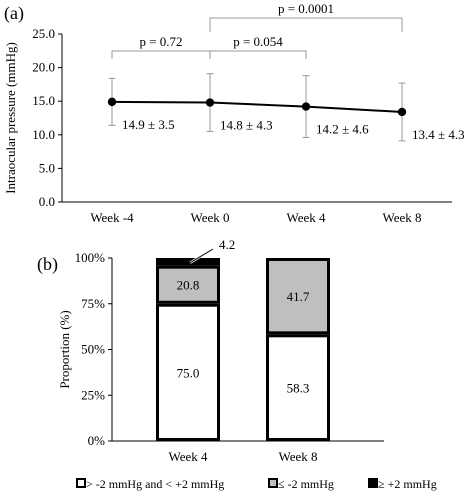  Describe the element at coordinates (209, 217) in the screenshot. I see `x-tick-label-a: Week 0` at that location.